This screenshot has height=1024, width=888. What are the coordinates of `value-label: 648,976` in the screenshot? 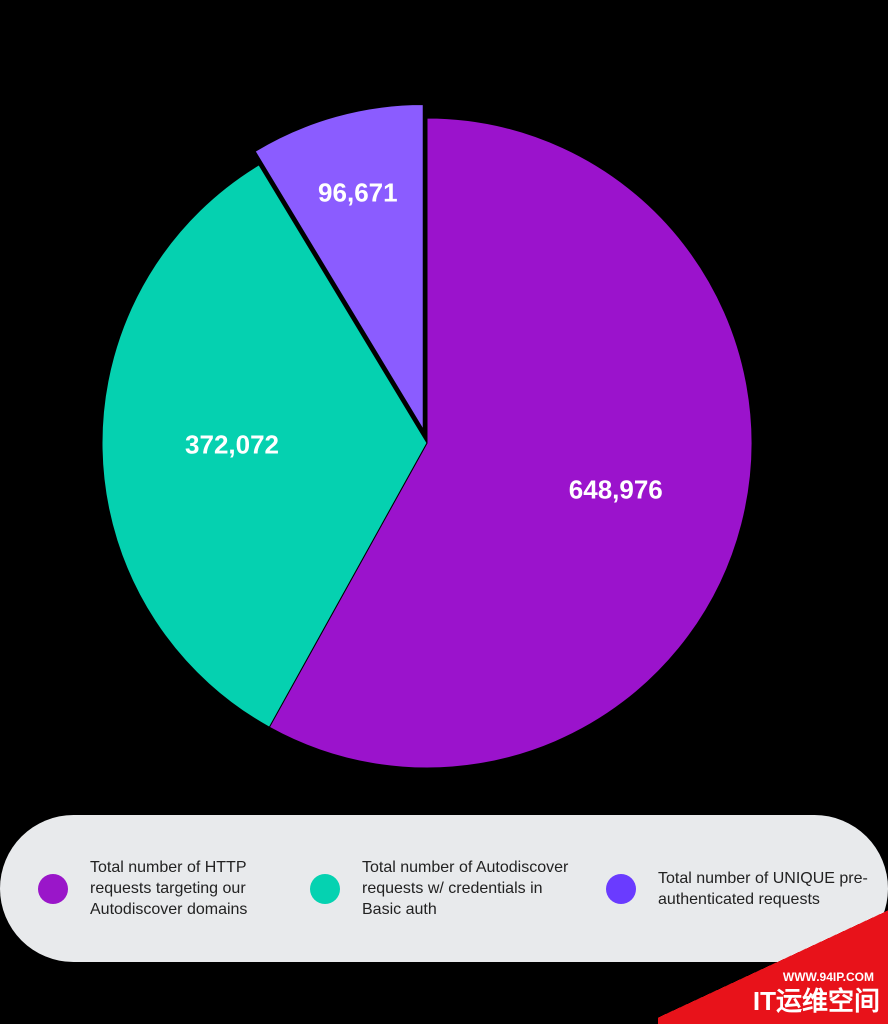 It's located at (616, 490).